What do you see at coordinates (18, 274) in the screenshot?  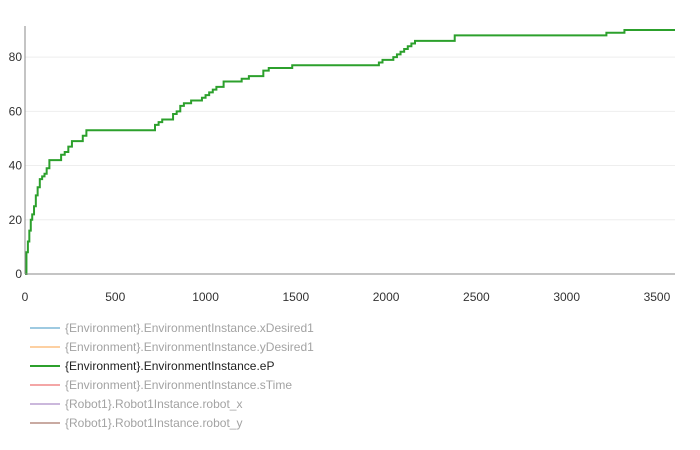 I see `y-tick-label: 0` at bounding box center [18, 274].